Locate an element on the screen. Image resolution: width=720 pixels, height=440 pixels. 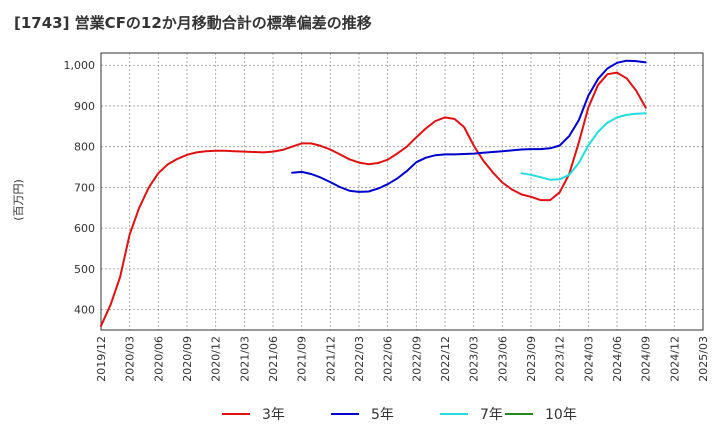
x-tick-label: 2020/03 is located at coordinates (130, 359).